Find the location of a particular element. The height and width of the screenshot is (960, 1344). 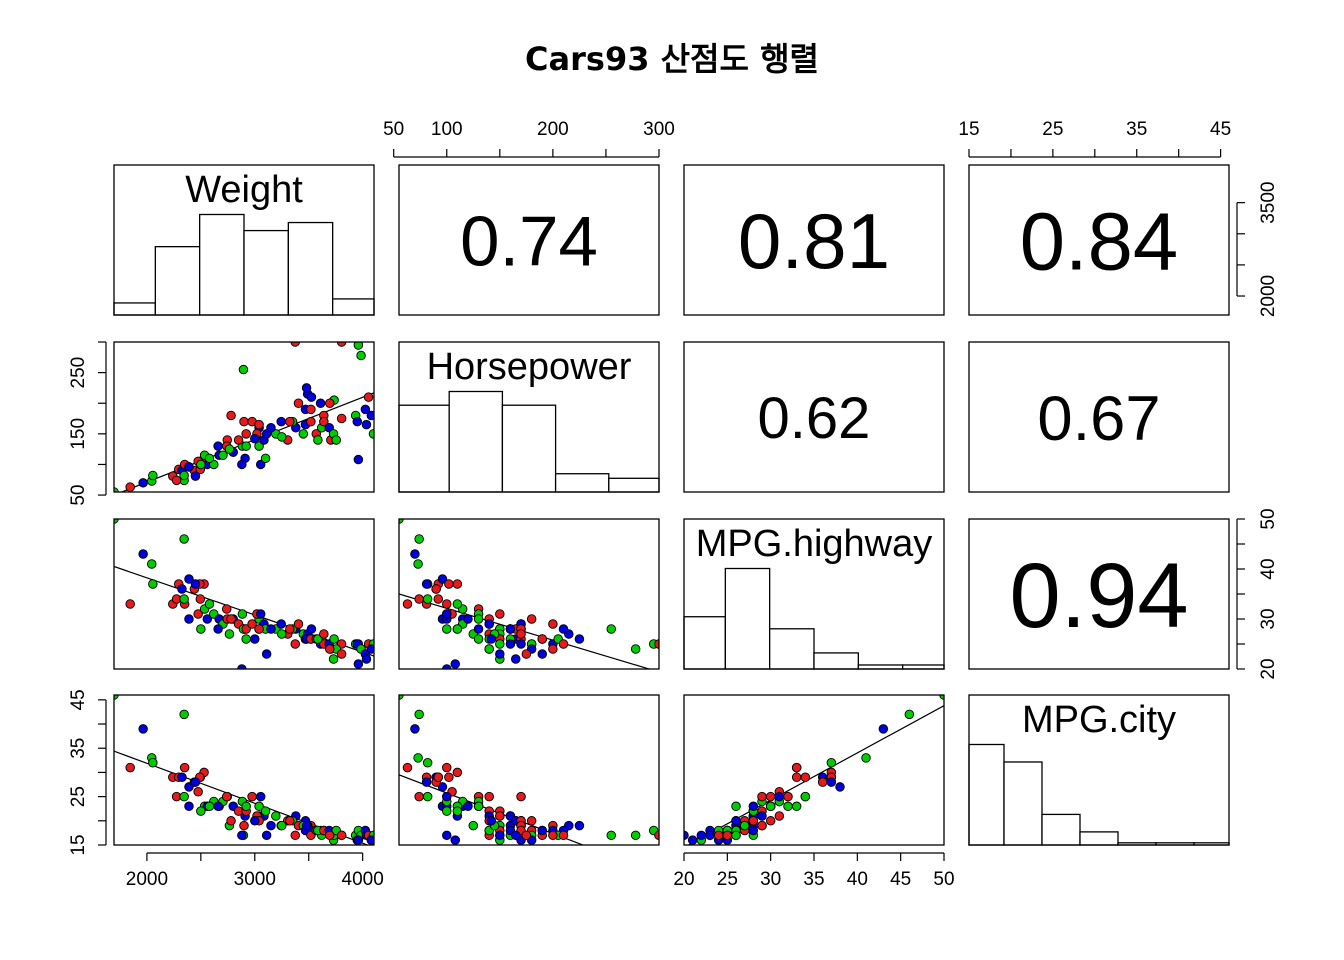

scatter-points is located at coordinates (529, 594).